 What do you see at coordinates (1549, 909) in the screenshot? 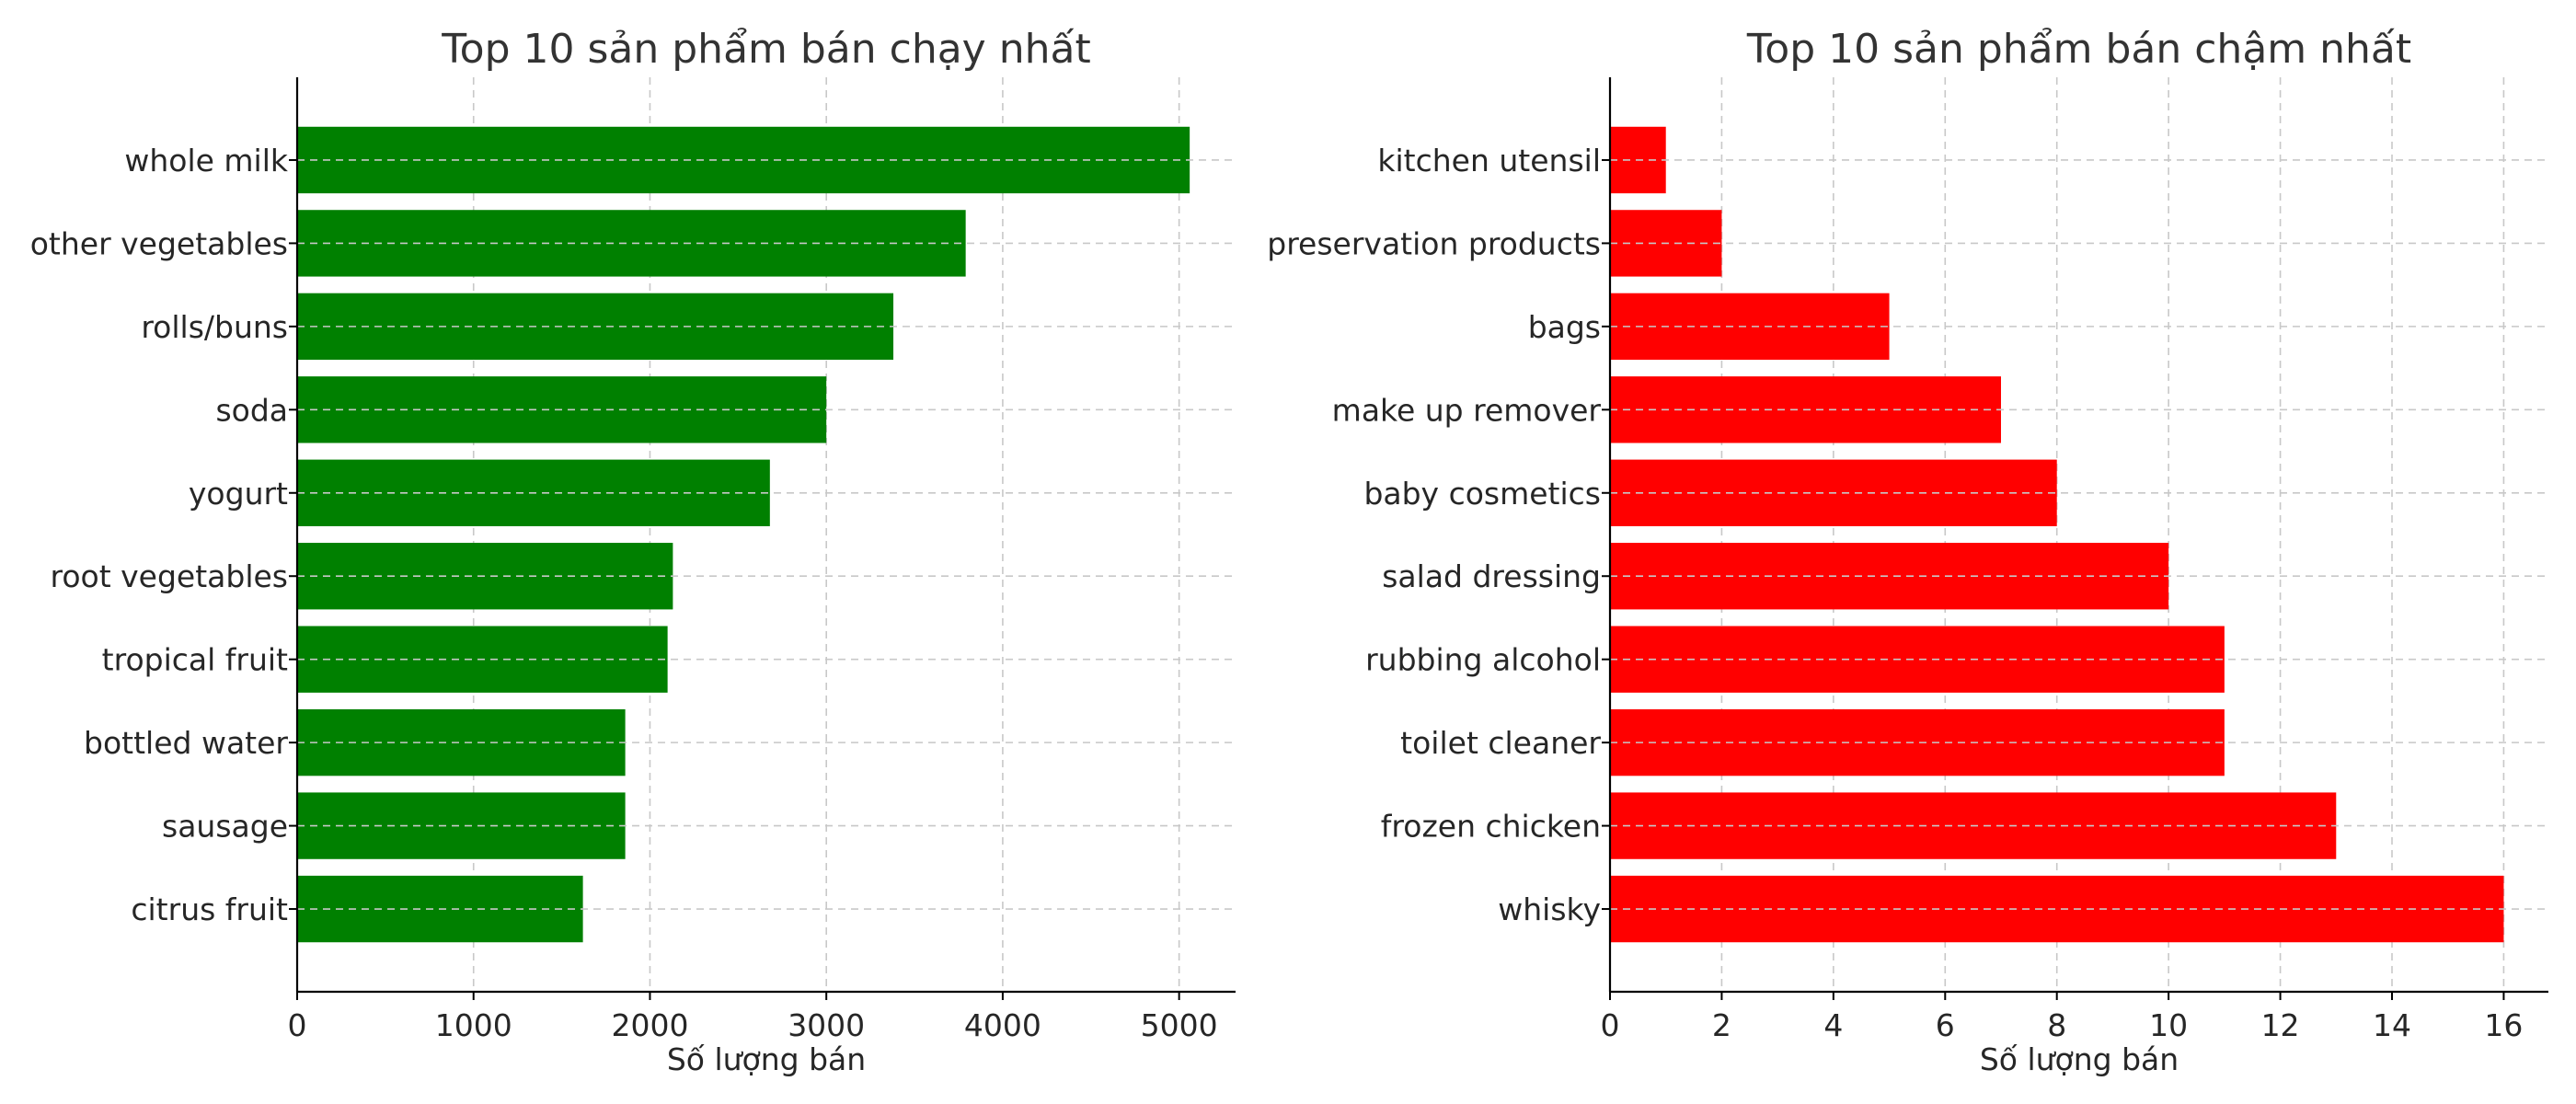
I see `category-label: whisky` at bounding box center [1549, 909].